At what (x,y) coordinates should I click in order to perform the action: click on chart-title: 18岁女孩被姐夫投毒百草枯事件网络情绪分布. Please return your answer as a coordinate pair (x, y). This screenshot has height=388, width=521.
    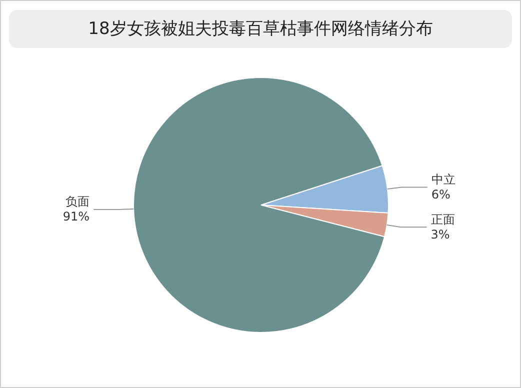
    Looking at the image, I should click on (260, 29).